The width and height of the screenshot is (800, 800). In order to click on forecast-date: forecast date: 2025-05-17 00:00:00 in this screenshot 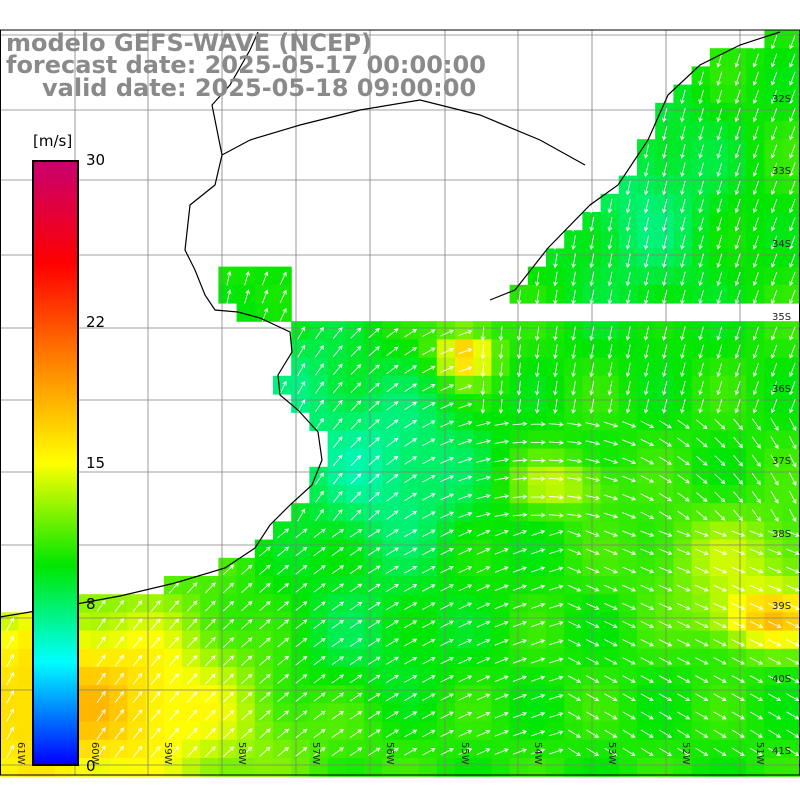, I will do `click(246, 65)`.